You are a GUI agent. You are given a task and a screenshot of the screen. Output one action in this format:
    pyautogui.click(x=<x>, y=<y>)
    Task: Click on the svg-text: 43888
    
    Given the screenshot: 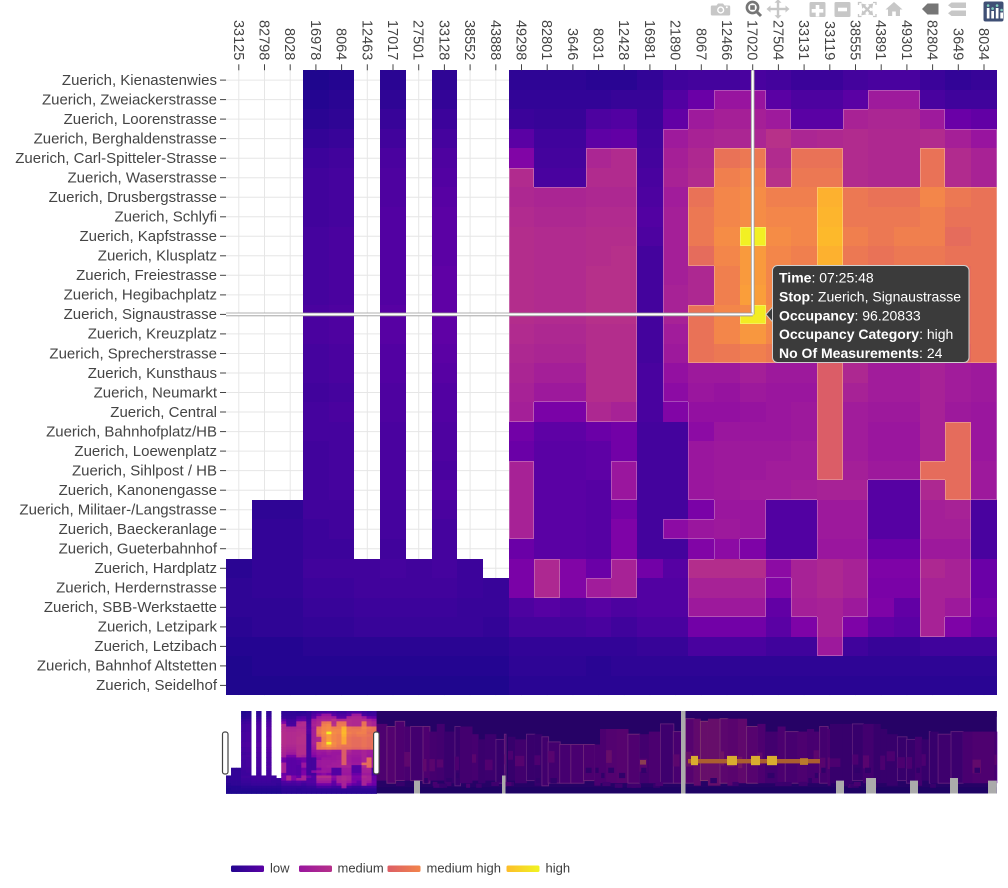 What is the action you would take?
    pyautogui.click(x=495, y=40)
    